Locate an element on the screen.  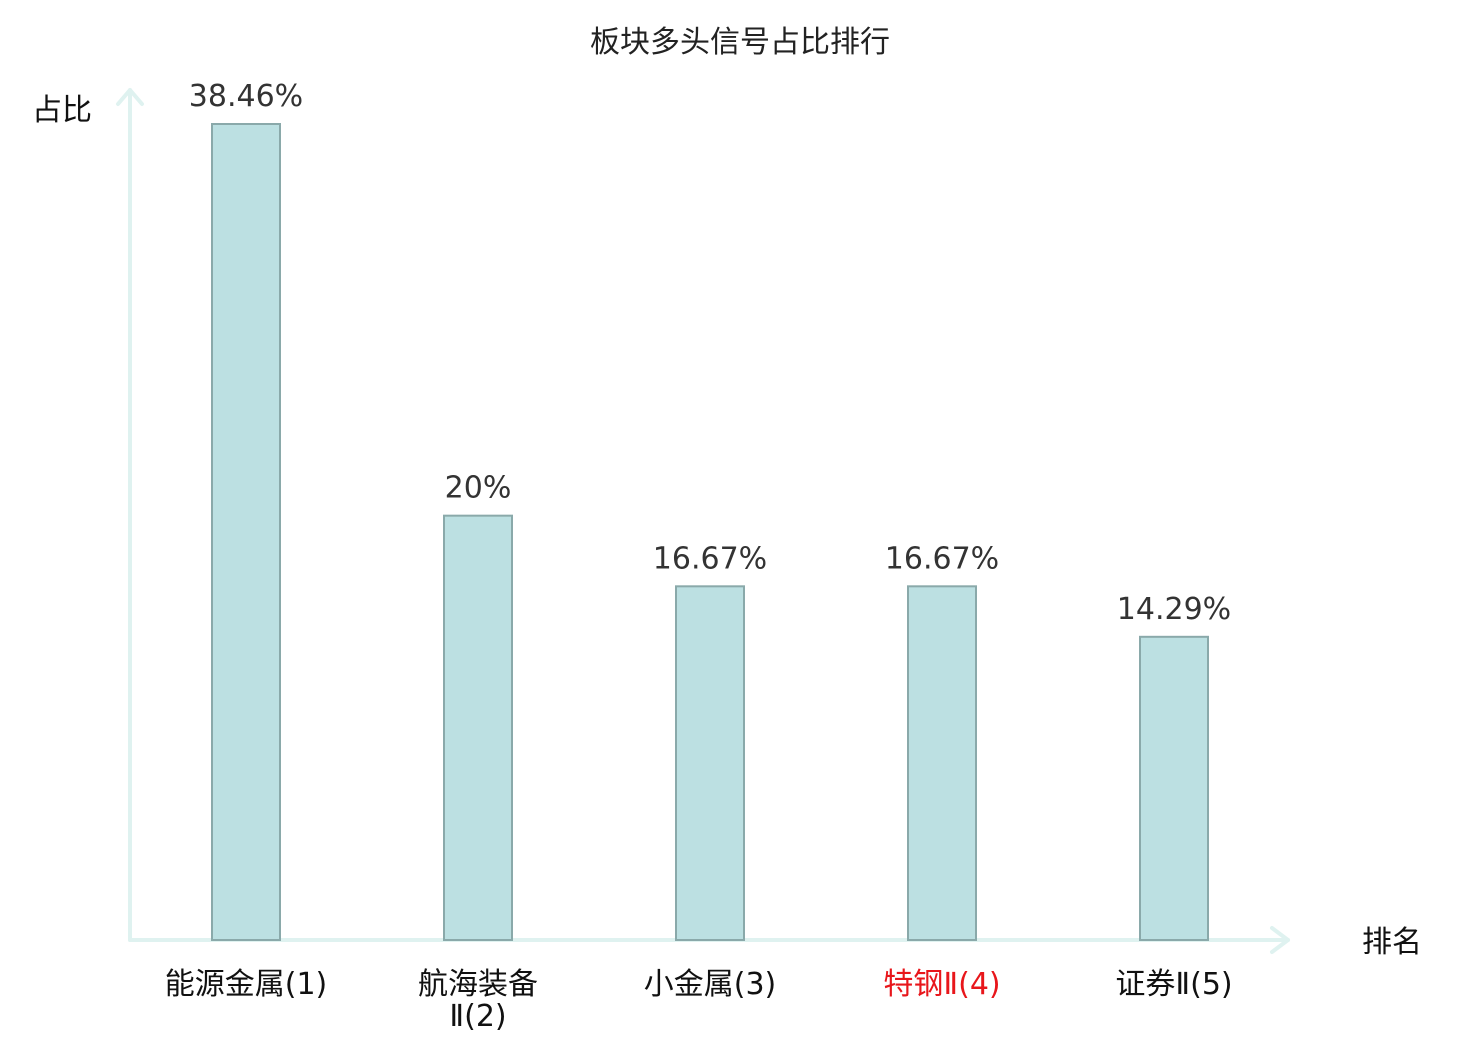
x-tick-label: 小金属(3) is located at coordinates (710, 984).